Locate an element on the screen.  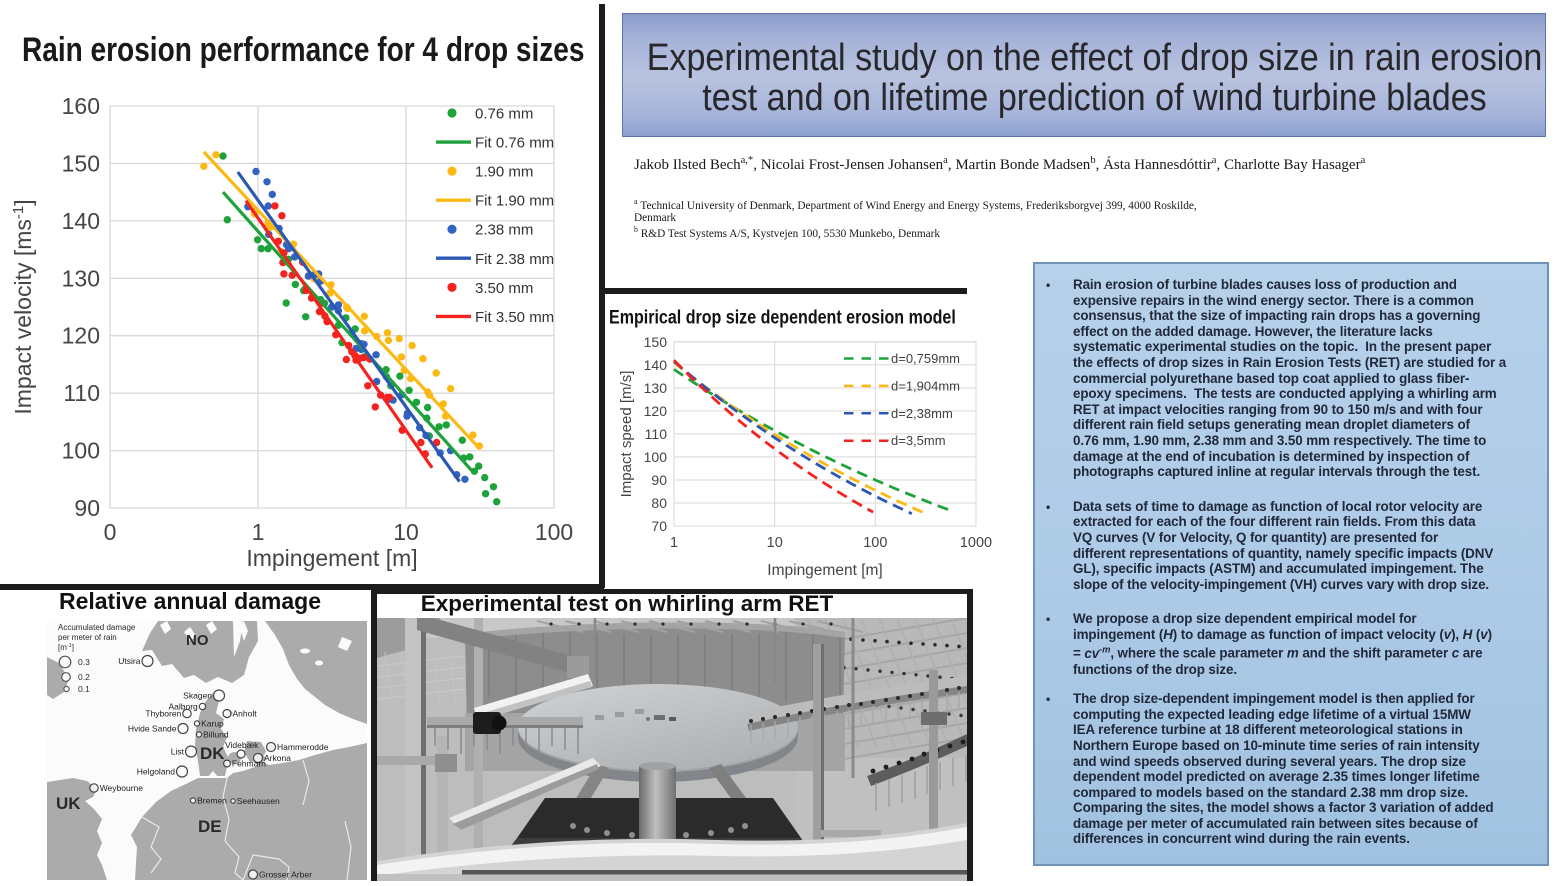
svg-text: 80 is located at coordinates (659, 503).